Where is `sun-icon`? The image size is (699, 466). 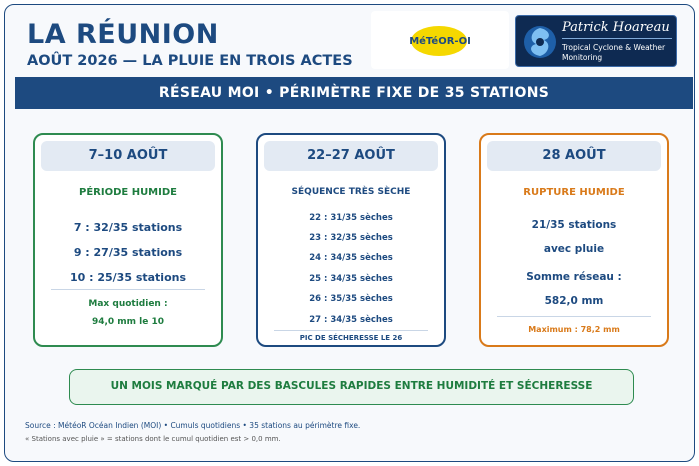 sun-icon is located at coordinates (439, 41).